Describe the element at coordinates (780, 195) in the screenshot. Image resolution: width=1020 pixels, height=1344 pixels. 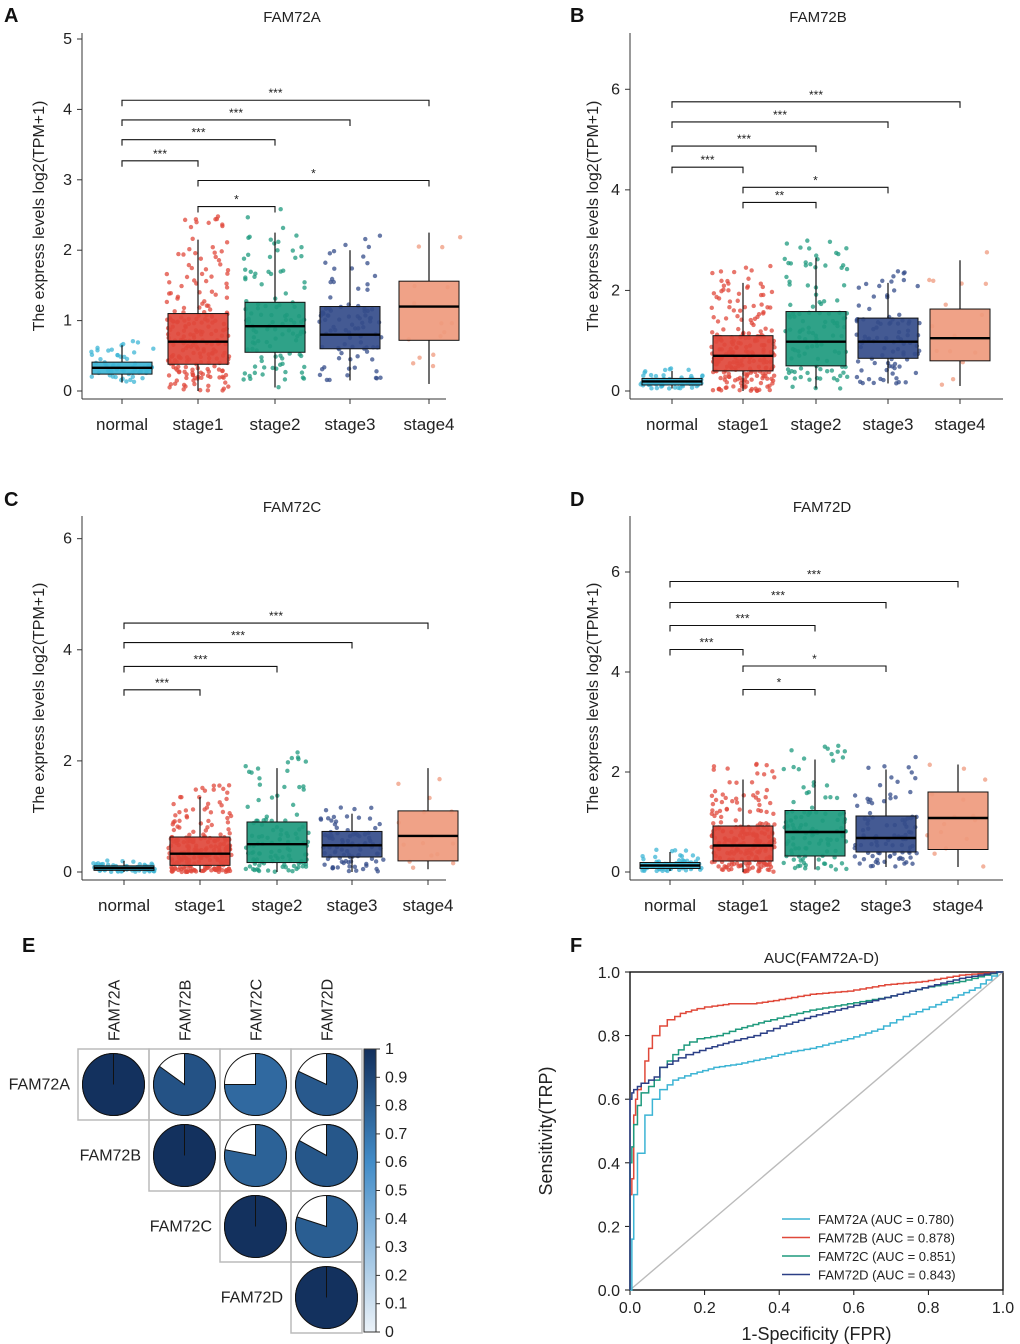
I see `significance-label: **` at that location.